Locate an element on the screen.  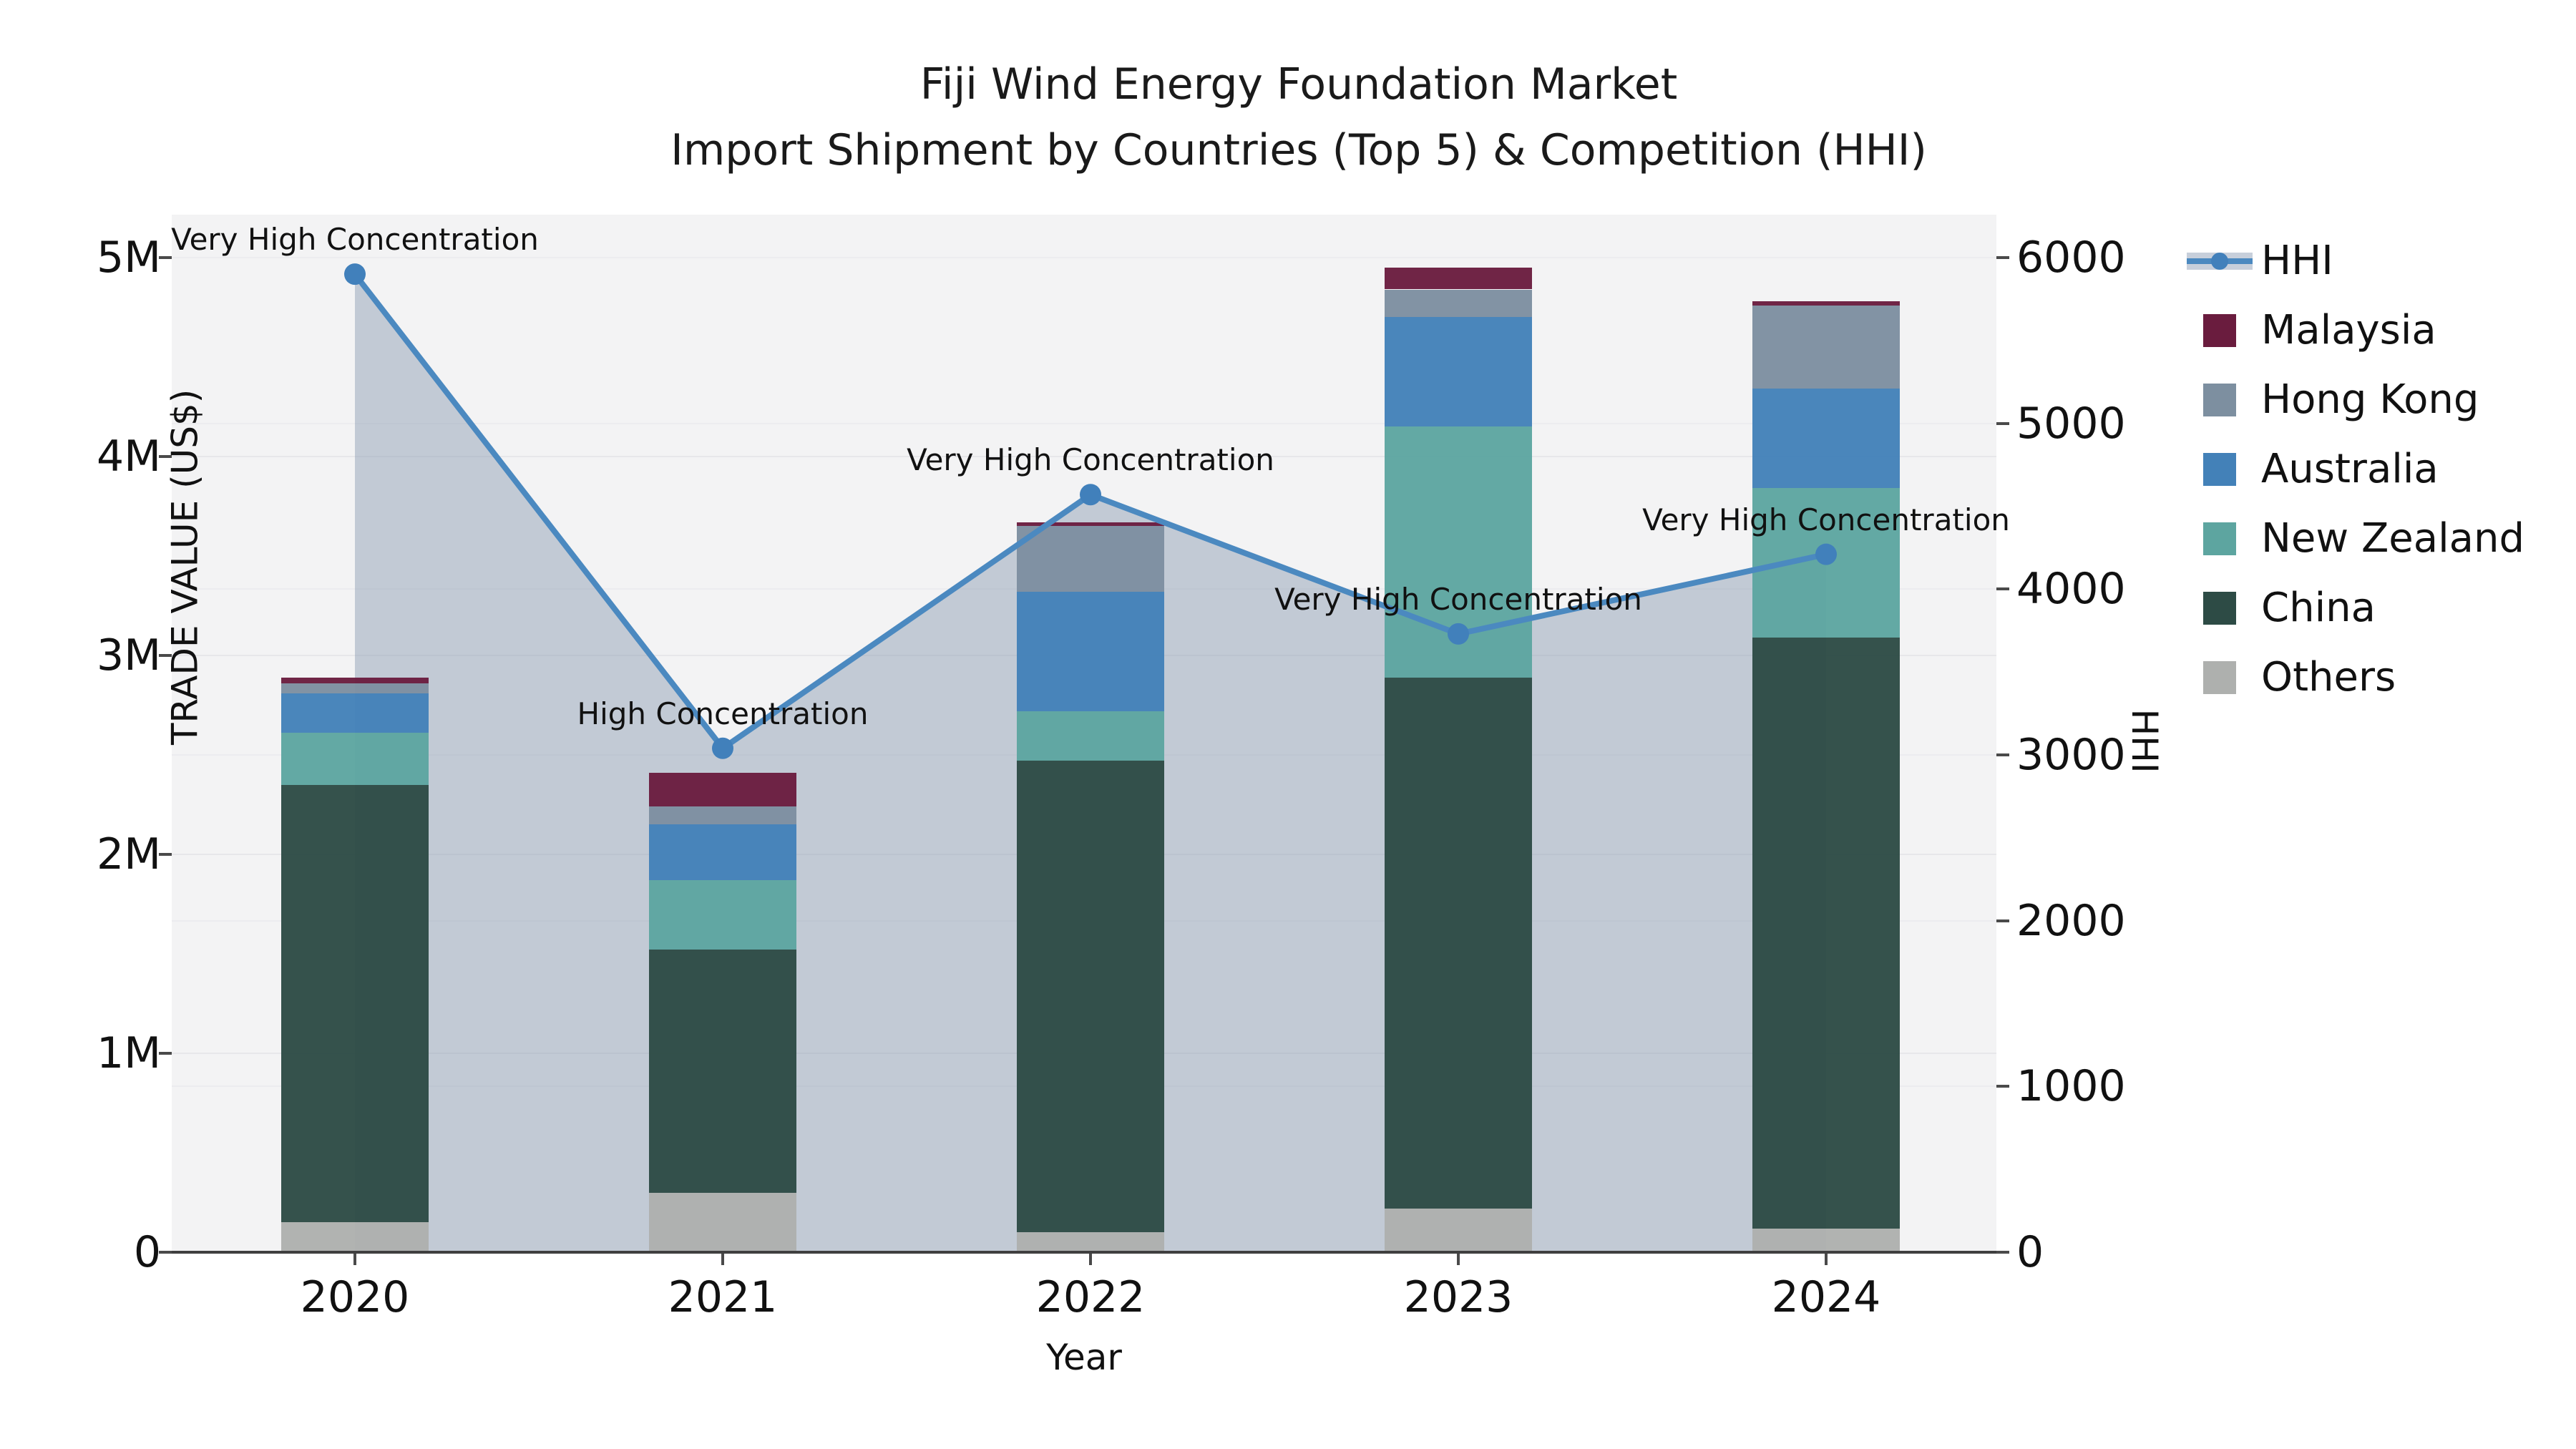
bar-segment-2024-hong-kong is located at coordinates (1826, 347).